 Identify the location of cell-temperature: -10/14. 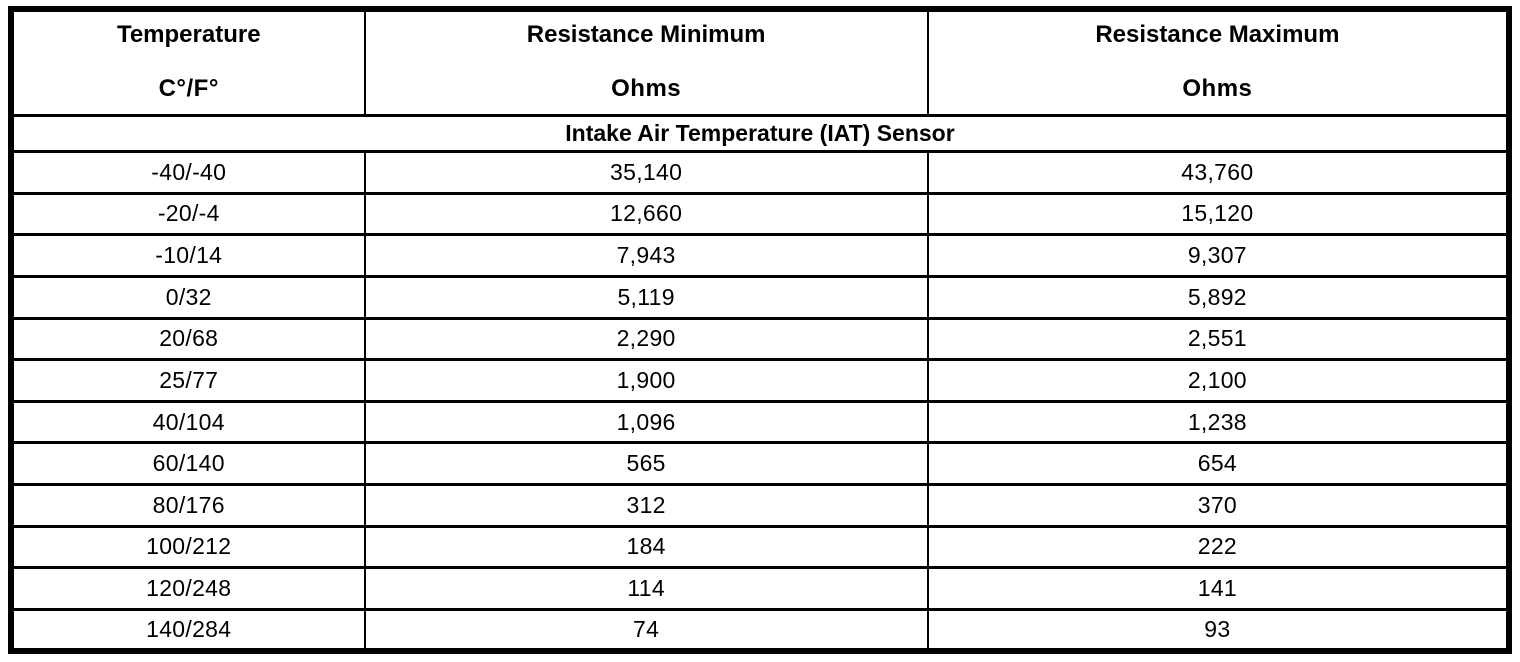
(188, 255).